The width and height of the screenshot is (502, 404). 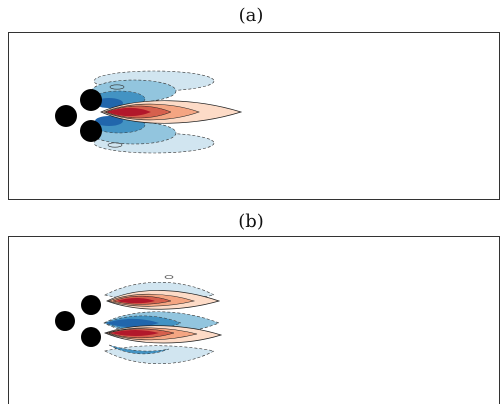 What do you see at coordinates (129, 112) in the screenshot?
I see `panel-a-wake-core` at bounding box center [129, 112].